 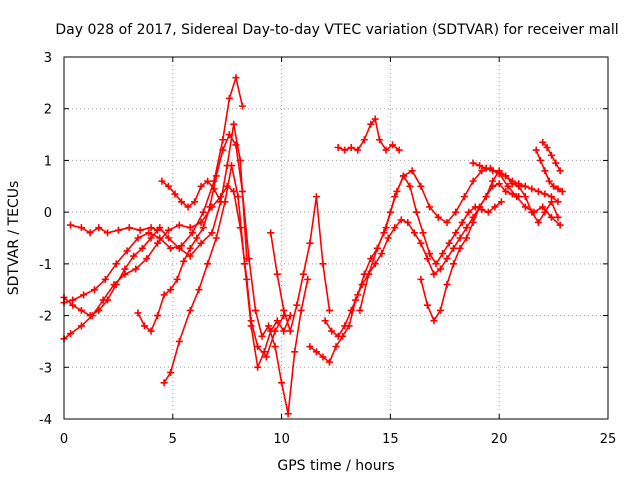 I want to click on y-tick-label: -2, so click(x=45, y=317).